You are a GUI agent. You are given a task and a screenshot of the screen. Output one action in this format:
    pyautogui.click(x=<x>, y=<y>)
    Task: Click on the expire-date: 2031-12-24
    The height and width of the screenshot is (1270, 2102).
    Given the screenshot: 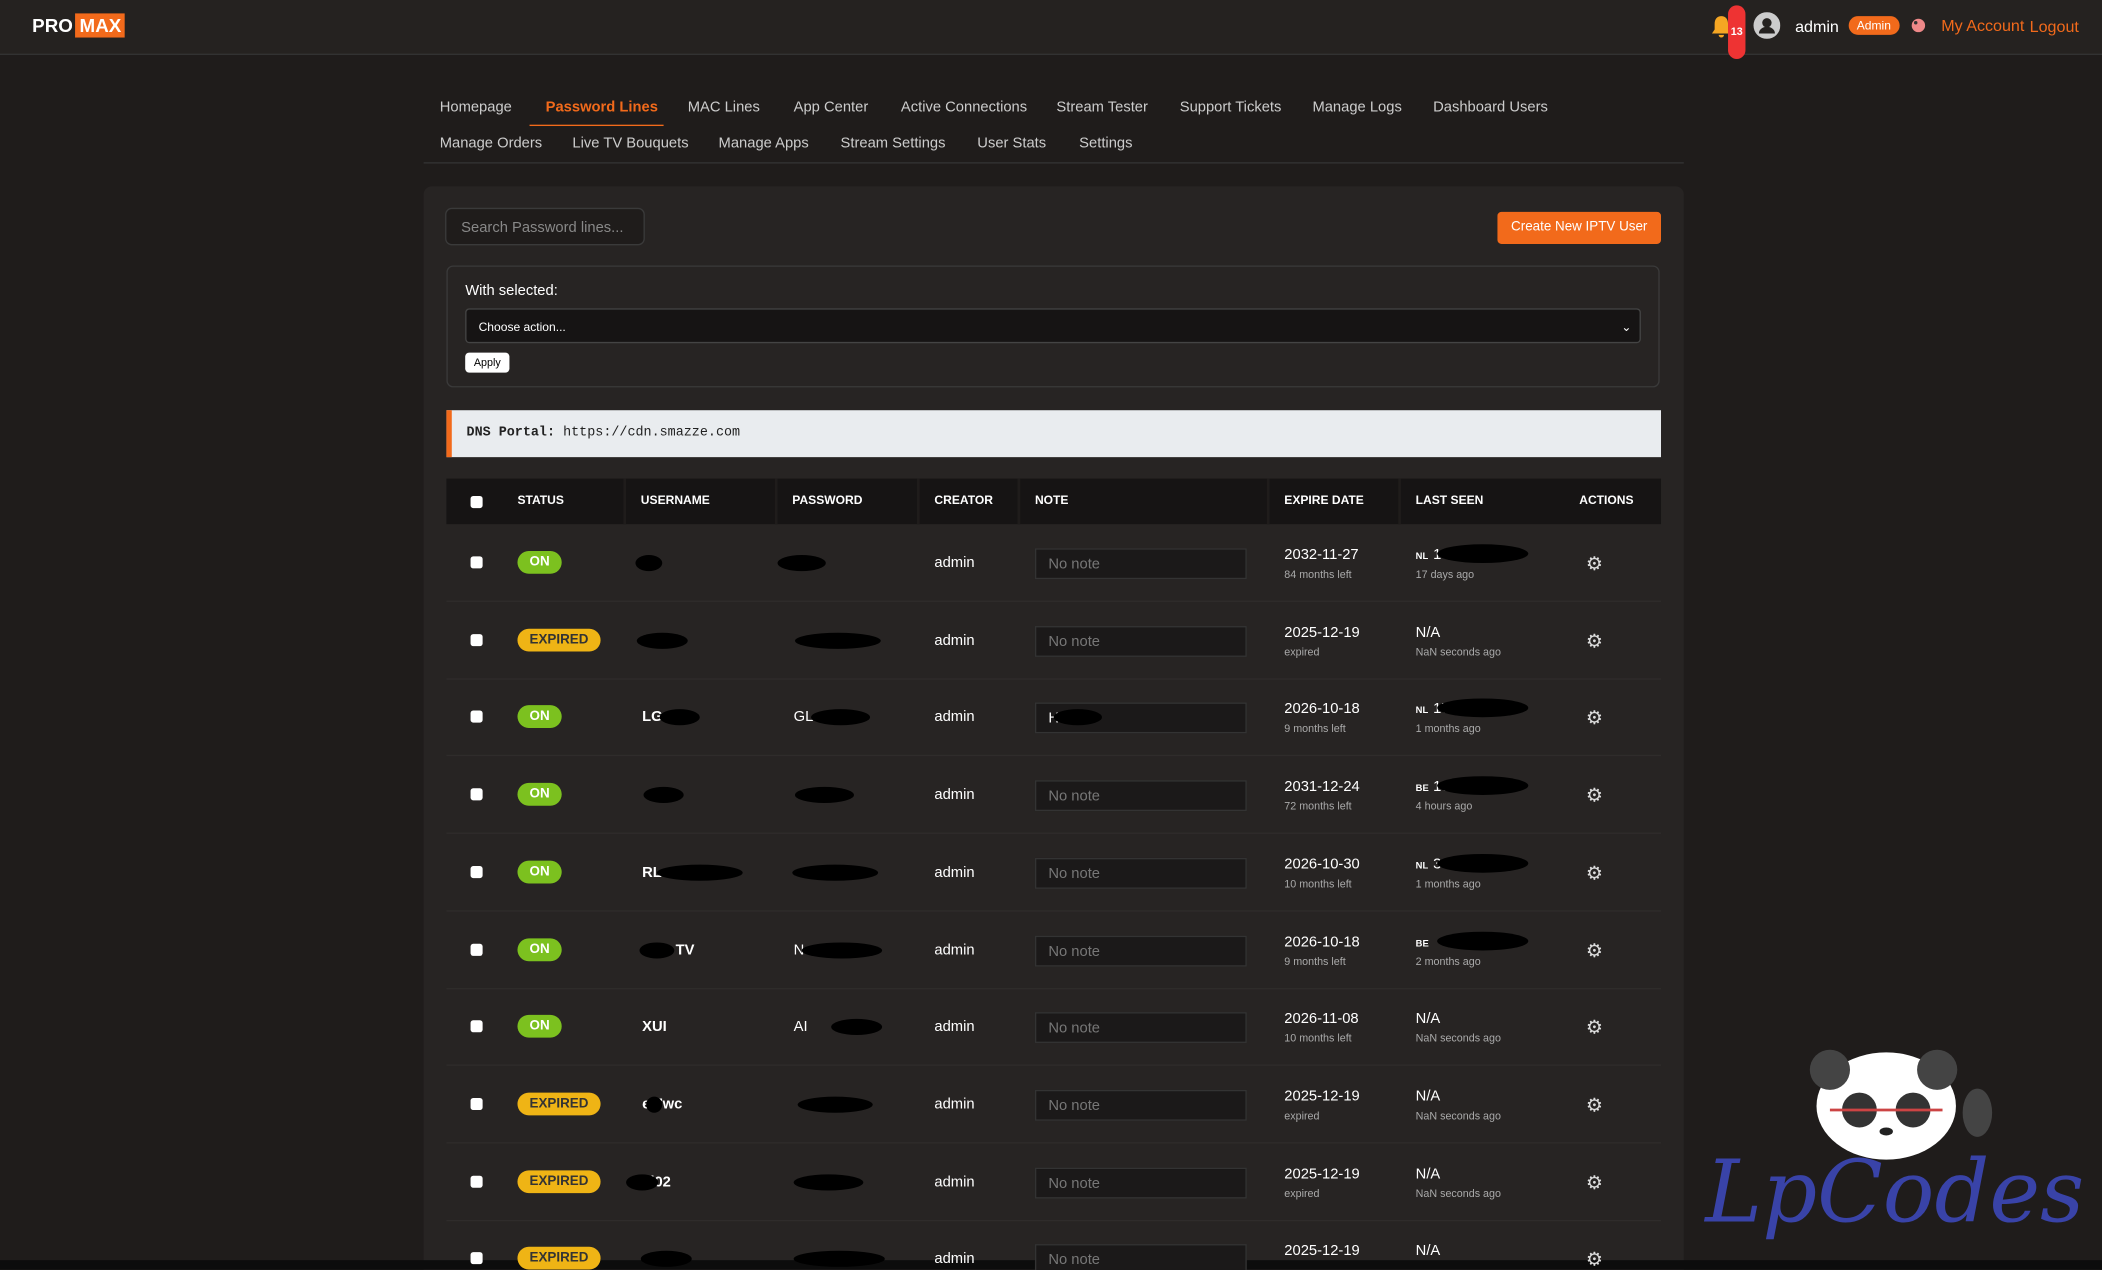 What is the action you would take?
    pyautogui.click(x=1322, y=787)
    